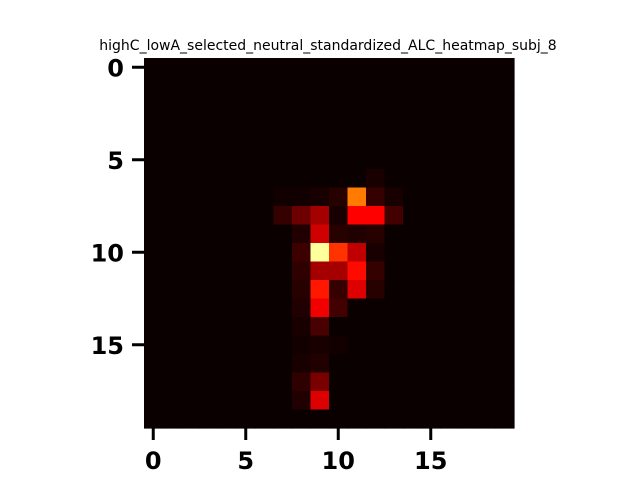  I want to click on y-axis: 0 5 10 15, so click(117, 207).